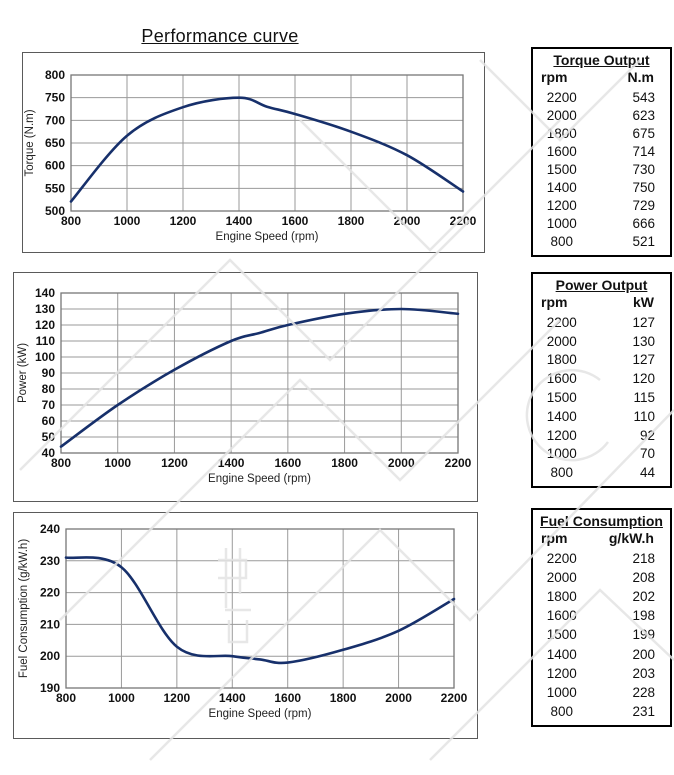  Describe the element at coordinates (561, 635) in the screenshot. I see `rpm-value: 1500` at that location.